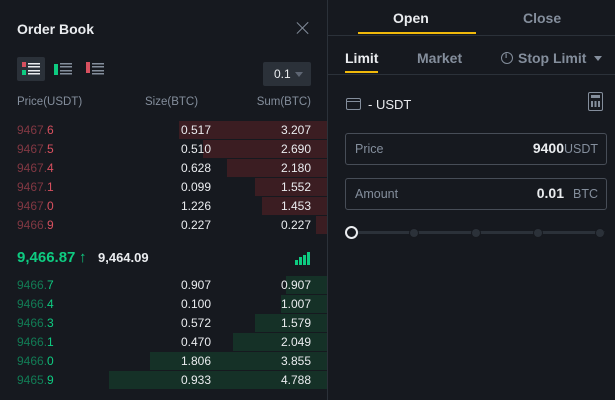  I want to click on last-price: 9,466.87, so click(46, 257).